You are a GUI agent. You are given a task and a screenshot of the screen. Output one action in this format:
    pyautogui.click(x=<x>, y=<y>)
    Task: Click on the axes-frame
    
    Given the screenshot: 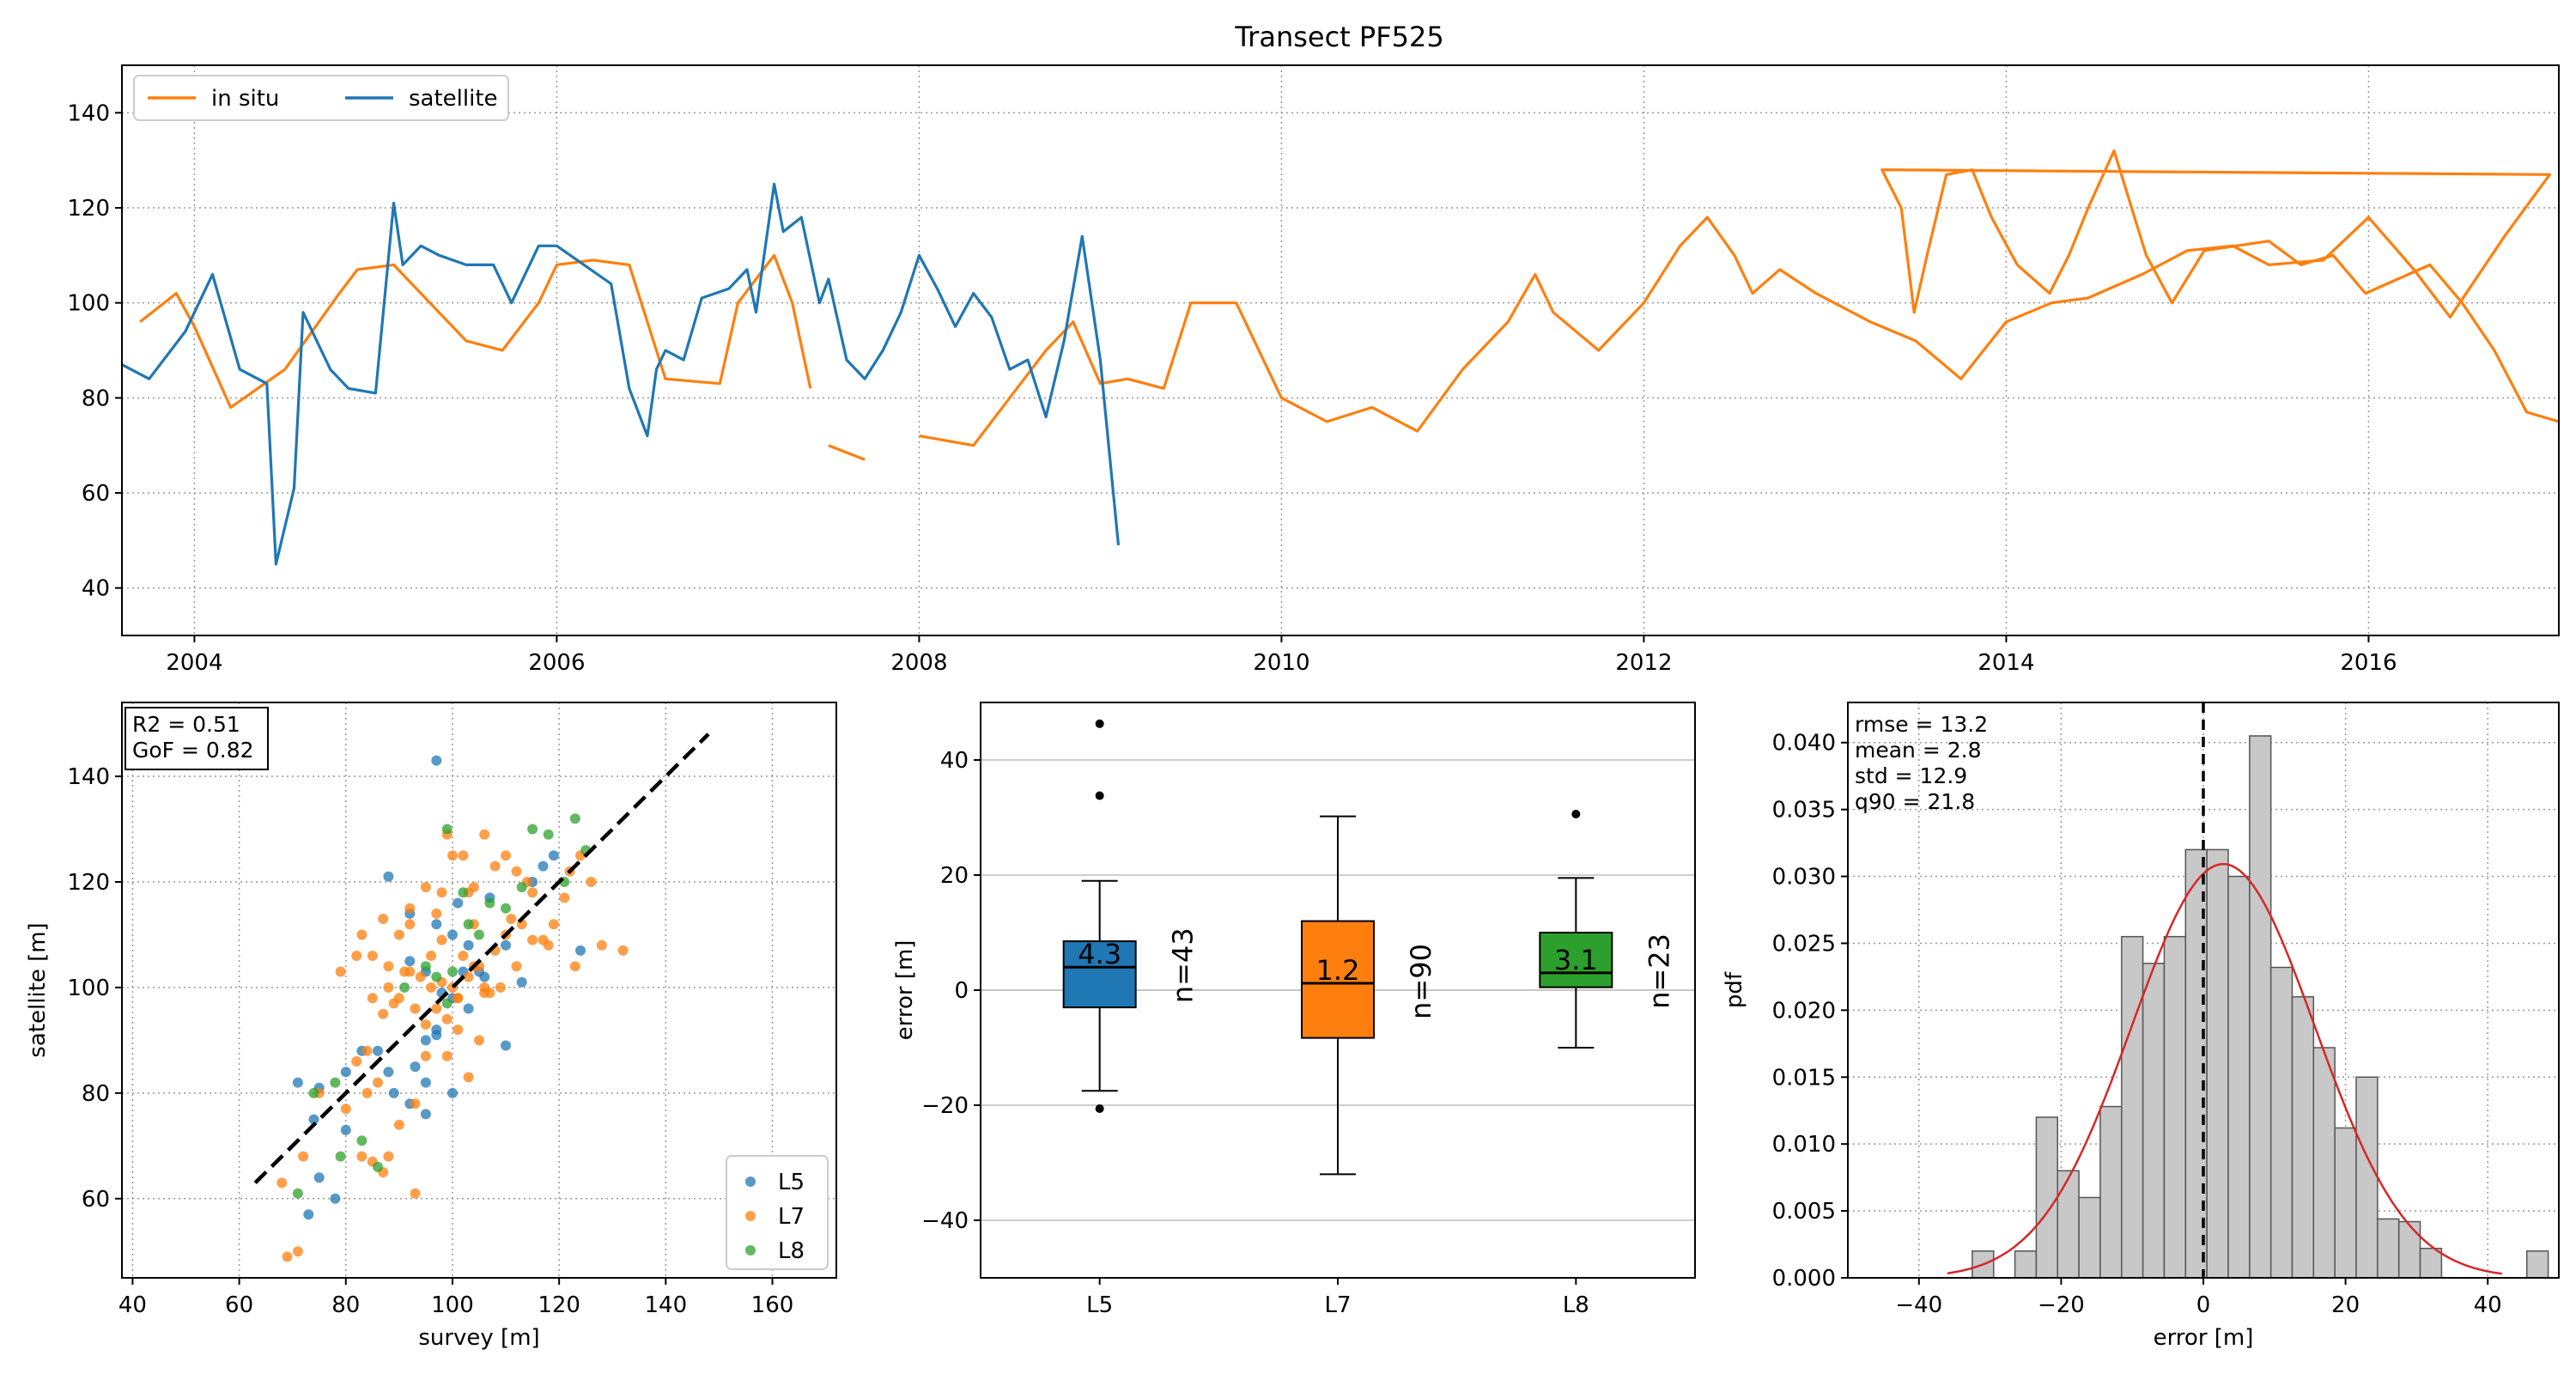 What is the action you would take?
    pyautogui.click(x=479, y=990)
    